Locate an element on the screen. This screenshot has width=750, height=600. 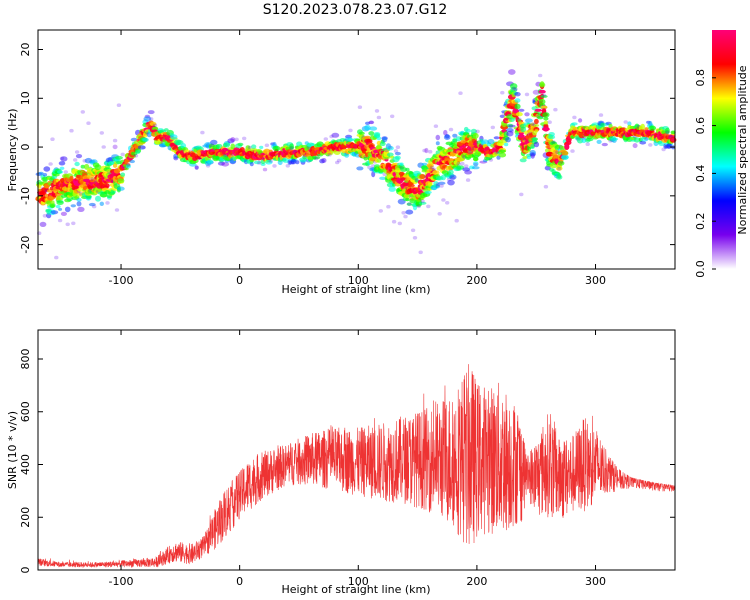
x-tick-label: 300 is located at coordinates (595, 280).